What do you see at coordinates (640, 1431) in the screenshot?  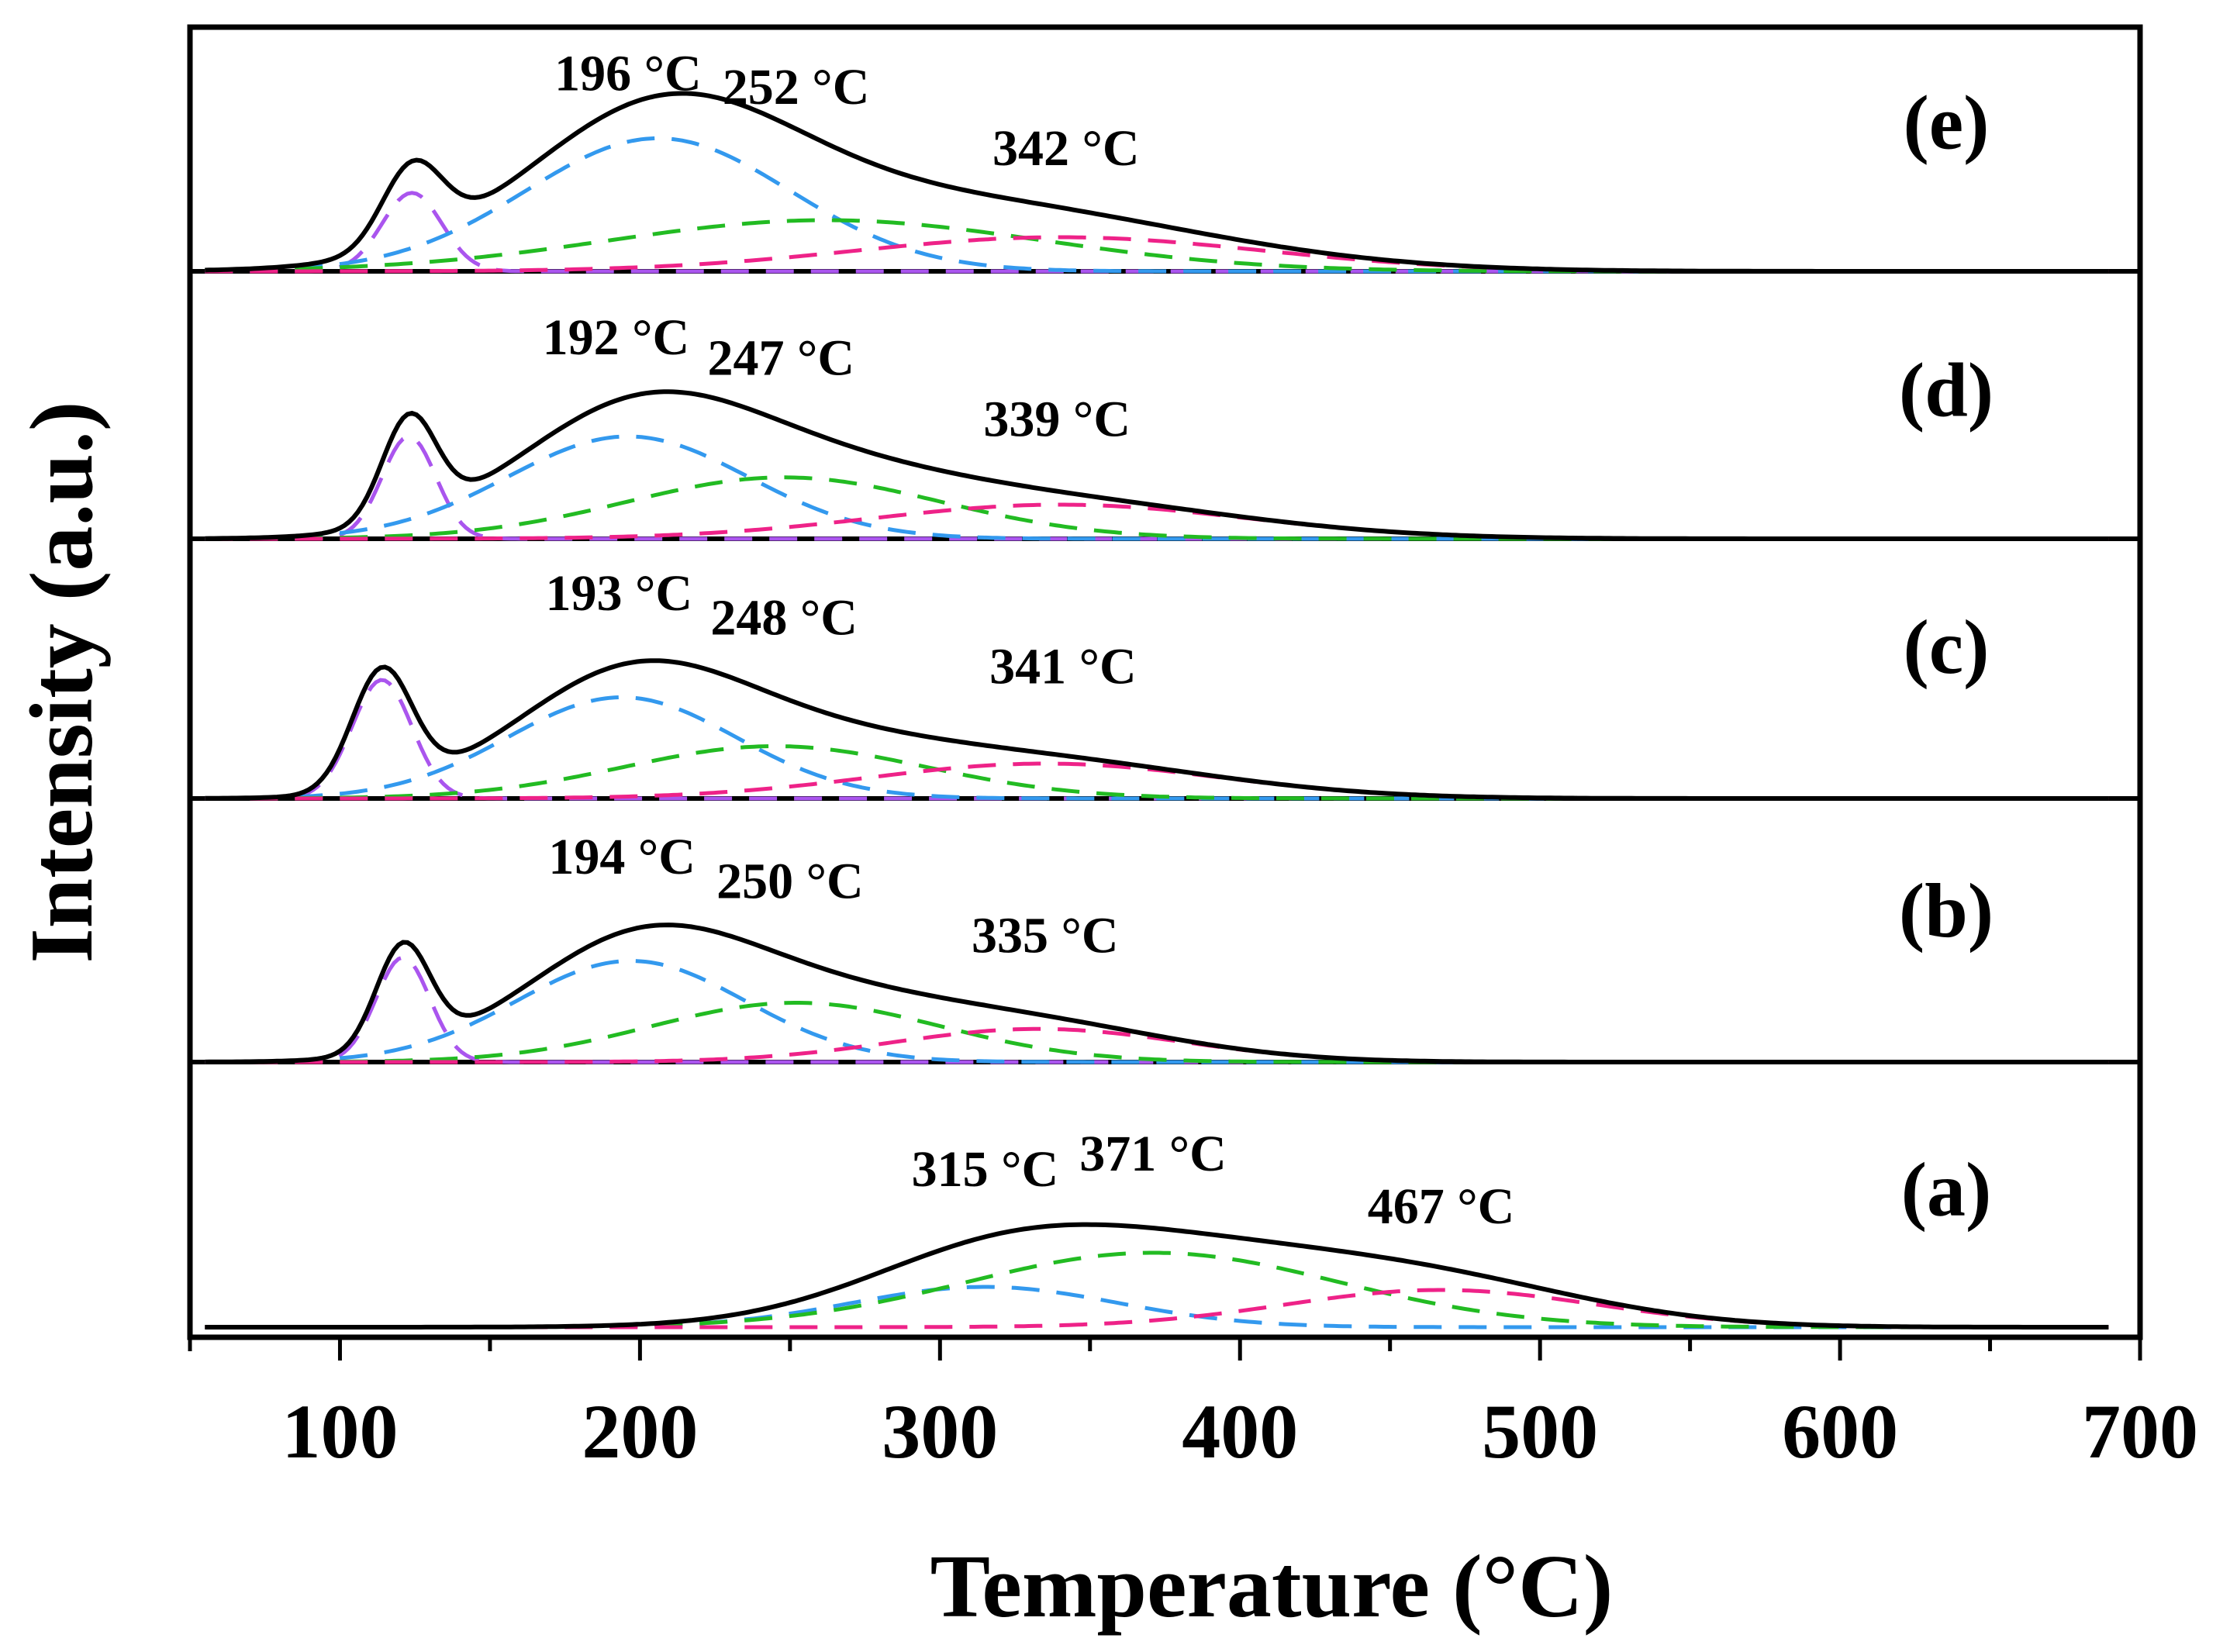 I see `x-tick-label: 200` at bounding box center [640, 1431].